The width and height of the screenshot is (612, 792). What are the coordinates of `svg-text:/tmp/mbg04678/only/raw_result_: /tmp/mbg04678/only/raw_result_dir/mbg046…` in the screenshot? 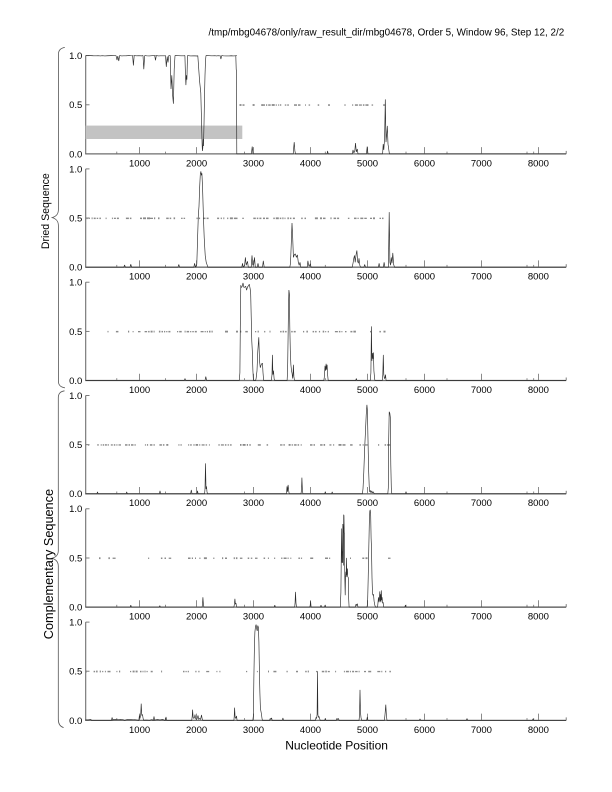 It's located at (386, 32).